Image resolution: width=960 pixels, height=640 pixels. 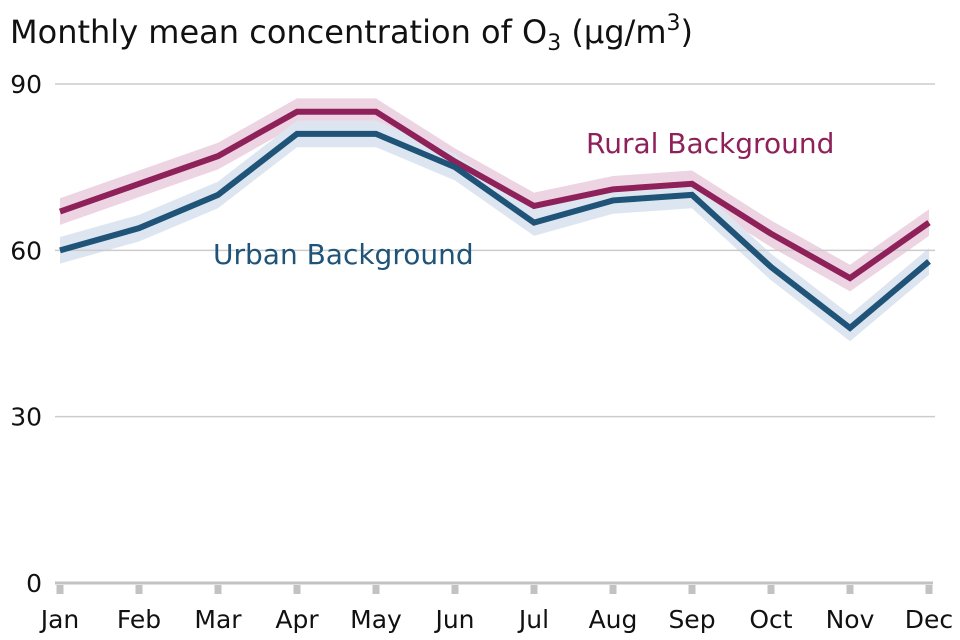 What do you see at coordinates (686, 32) in the screenshot?
I see `chart-title-suffix: )` at bounding box center [686, 32].